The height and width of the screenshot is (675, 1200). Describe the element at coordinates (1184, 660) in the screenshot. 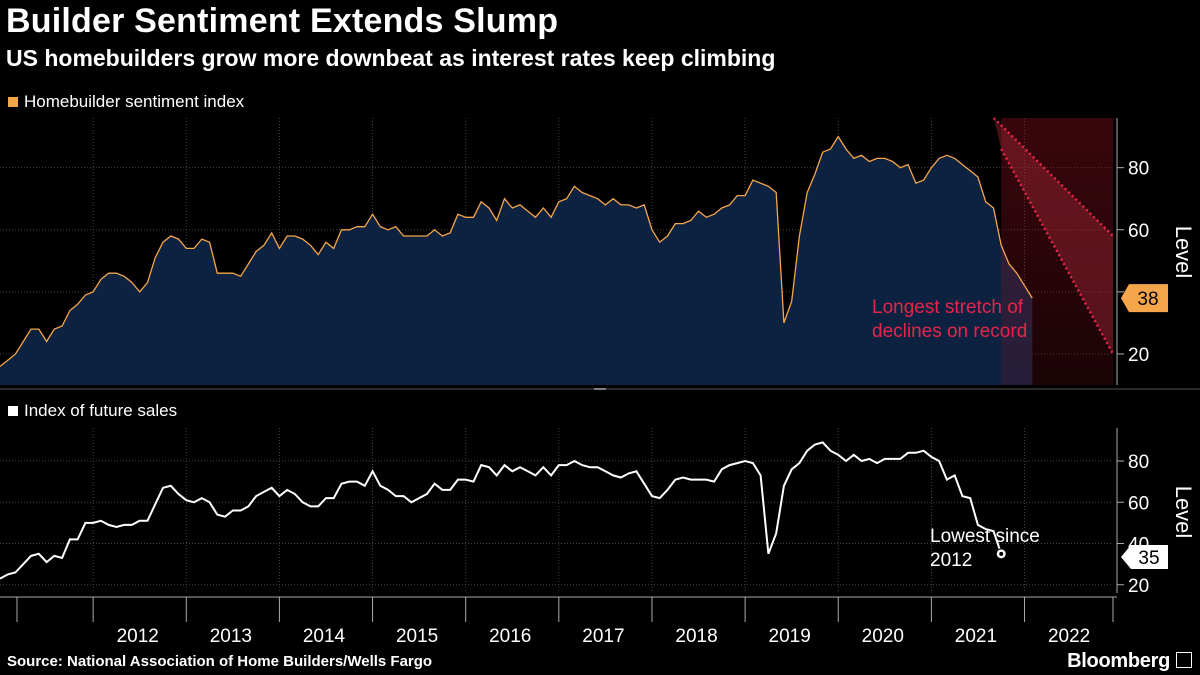

I see `bloomberg-icon` at that location.